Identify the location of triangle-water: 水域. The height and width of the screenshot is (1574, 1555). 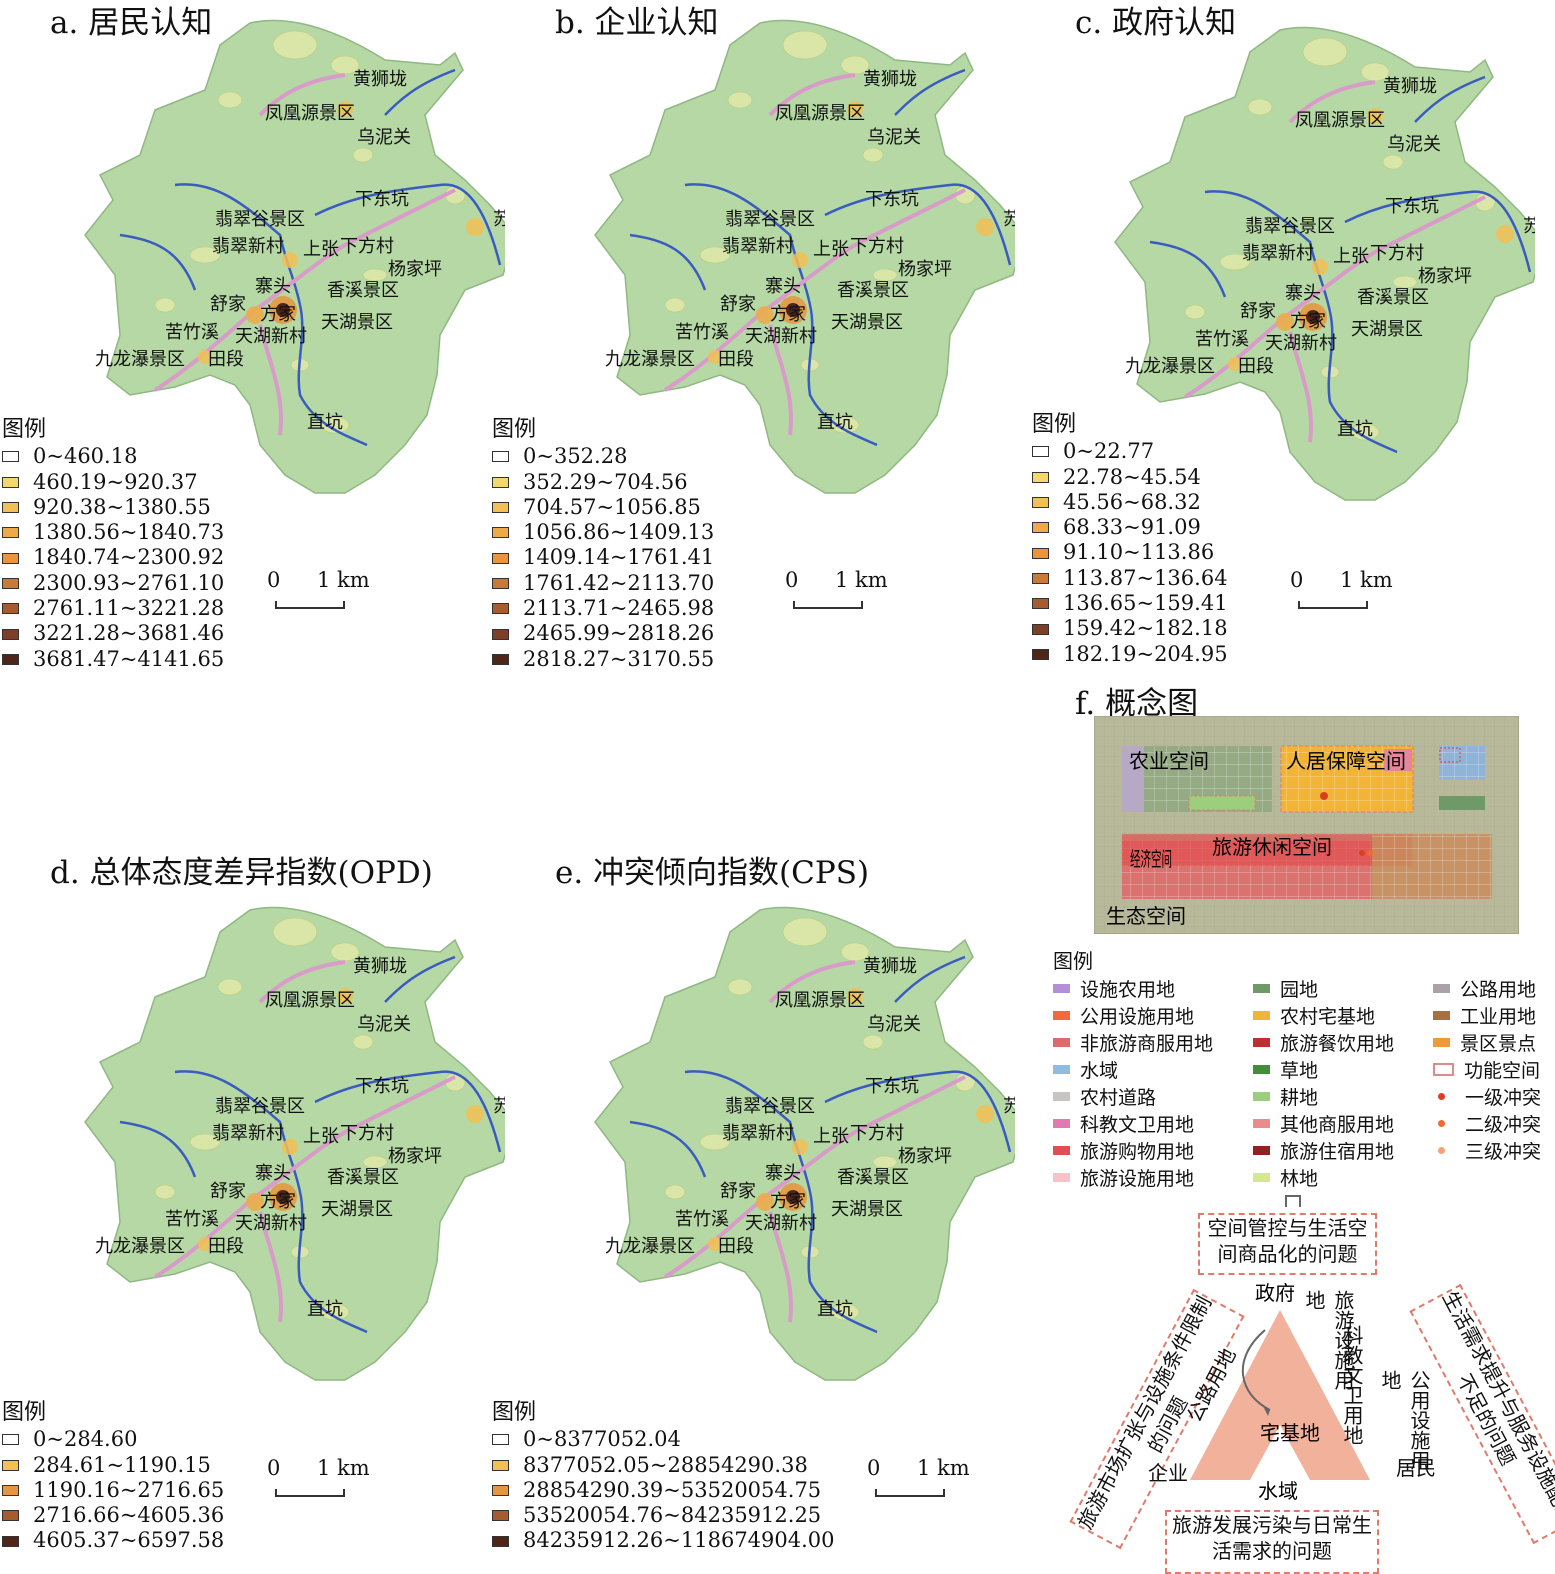
(1278, 1491).